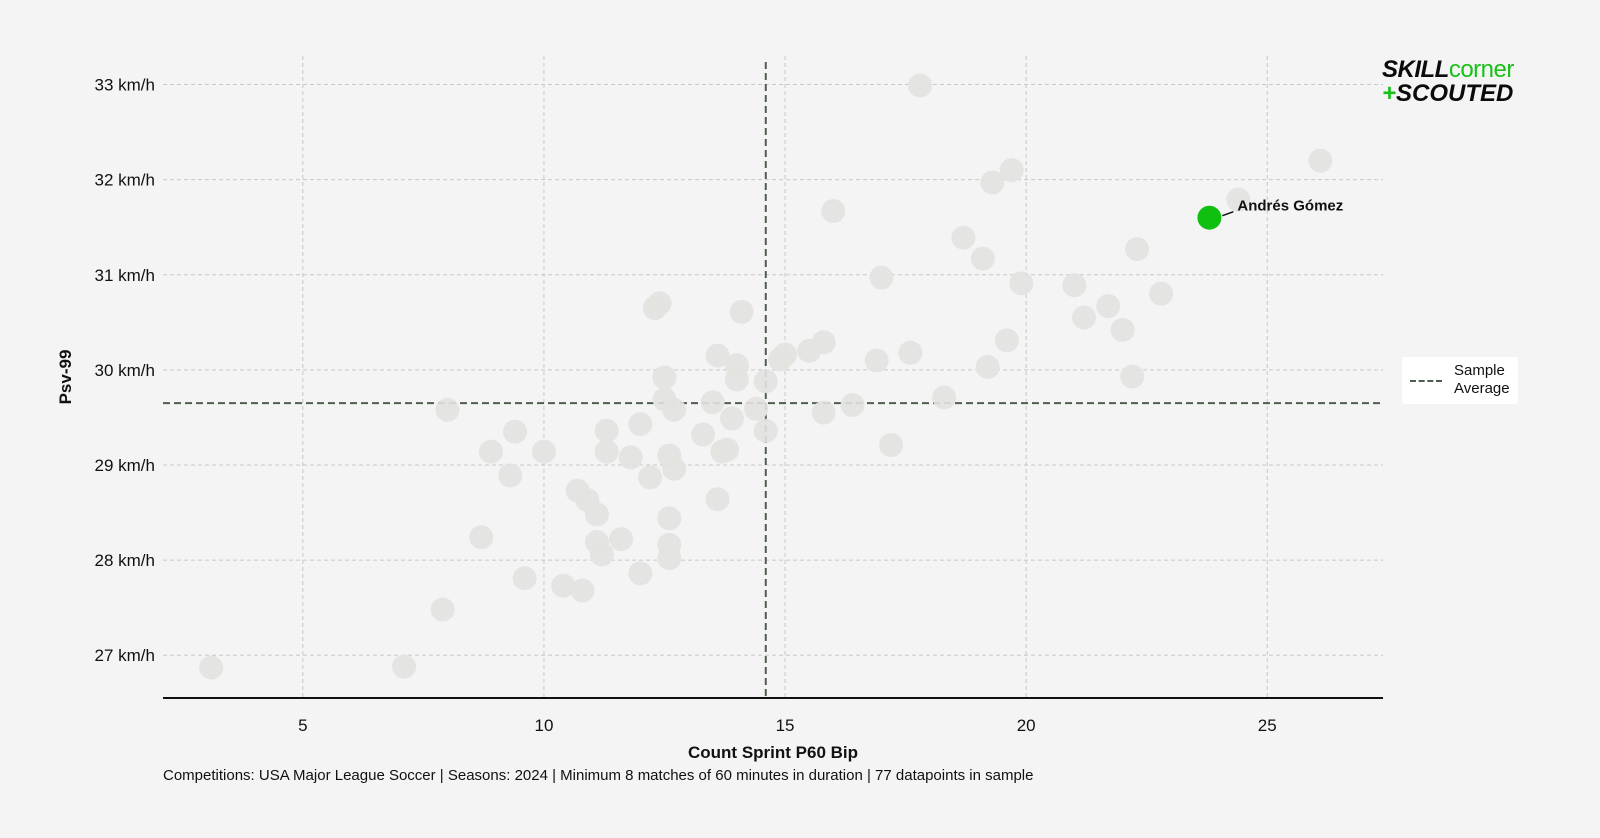 This screenshot has height=838, width=1600. I want to click on x-tick-label: 10, so click(543, 725).